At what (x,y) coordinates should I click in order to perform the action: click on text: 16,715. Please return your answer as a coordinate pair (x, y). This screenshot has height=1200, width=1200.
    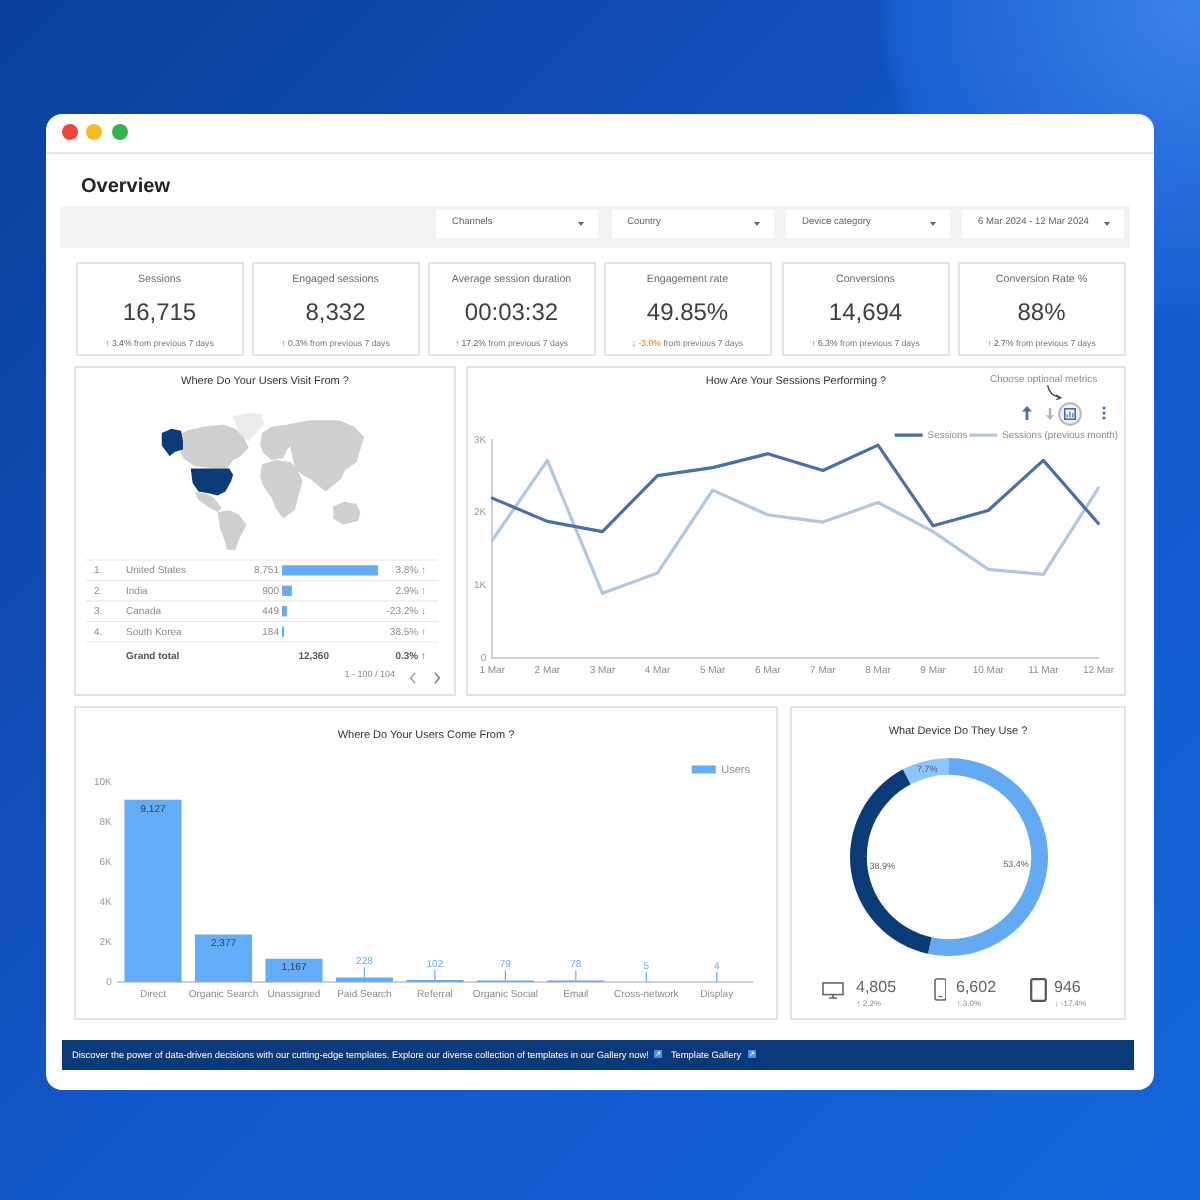
    Looking at the image, I should click on (159, 311).